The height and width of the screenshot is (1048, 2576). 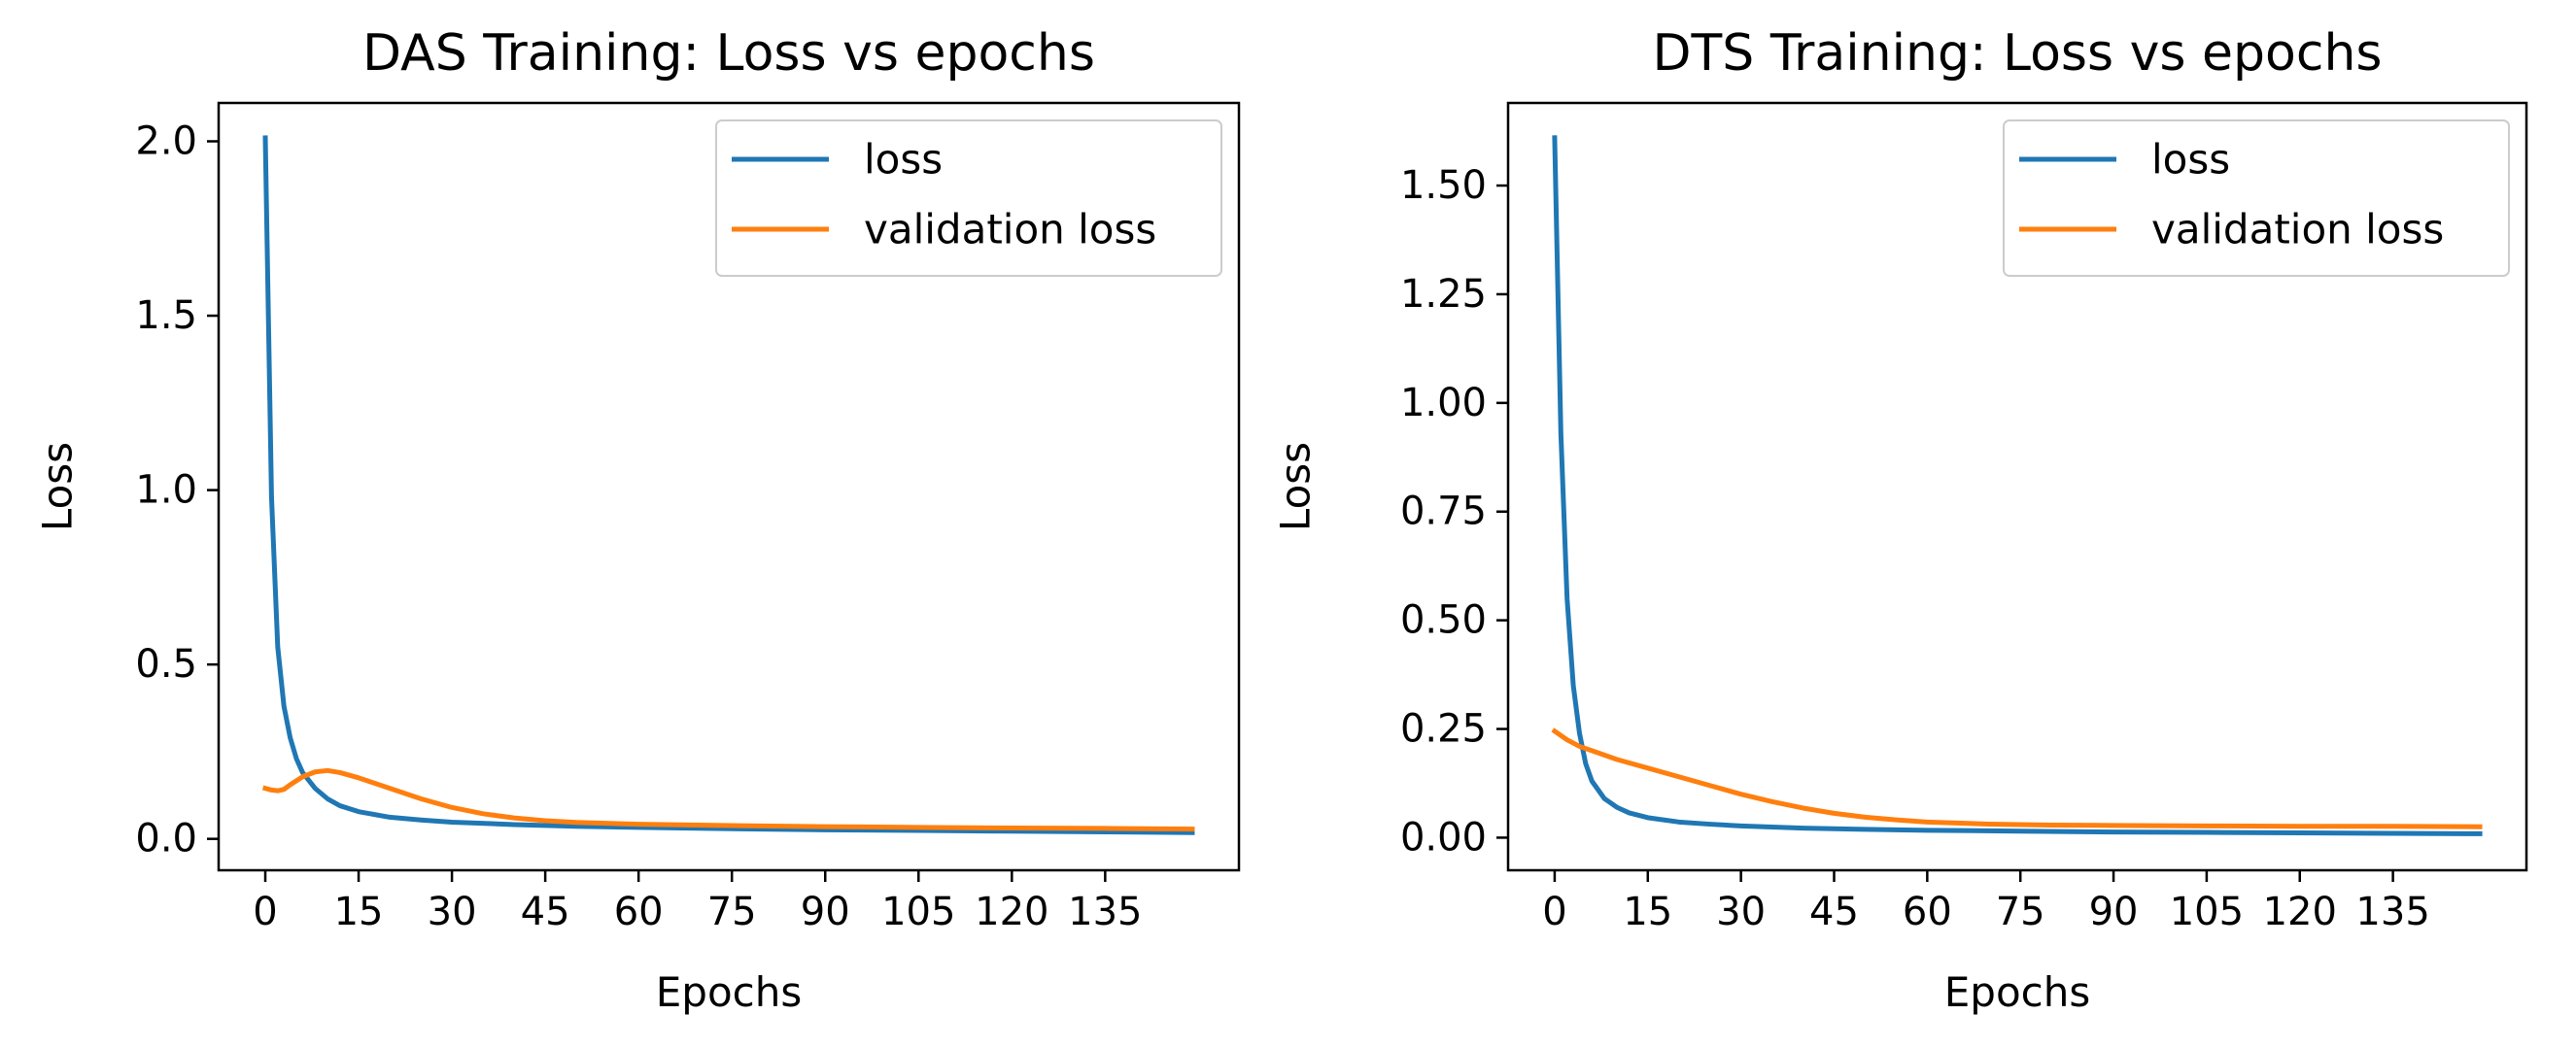 I want to click on chart-title: DAS Training: Loss vs epochs, so click(x=728, y=53).